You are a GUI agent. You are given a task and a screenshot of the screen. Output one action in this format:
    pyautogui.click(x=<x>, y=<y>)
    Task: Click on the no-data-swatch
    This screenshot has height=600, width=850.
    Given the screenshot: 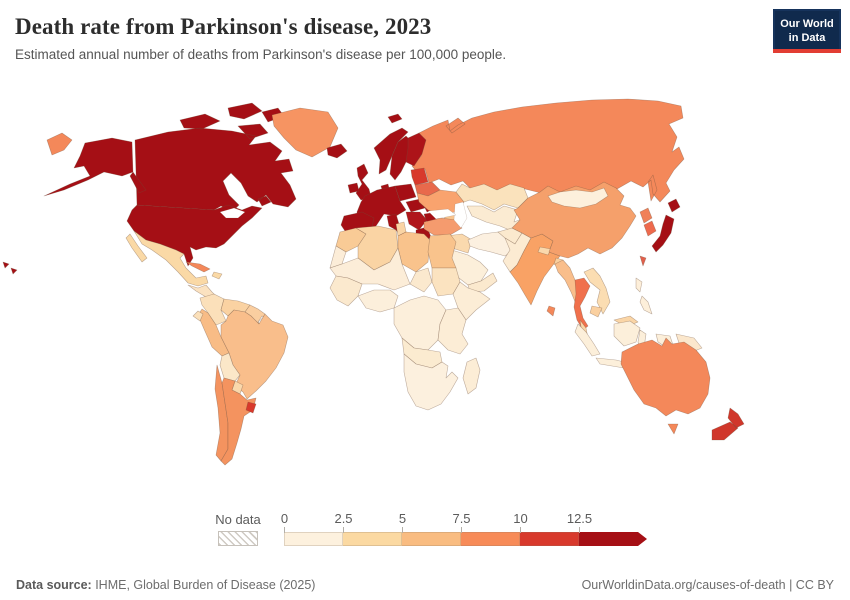 What is the action you would take?
    pyautogui.click(x=238, y=538)
    